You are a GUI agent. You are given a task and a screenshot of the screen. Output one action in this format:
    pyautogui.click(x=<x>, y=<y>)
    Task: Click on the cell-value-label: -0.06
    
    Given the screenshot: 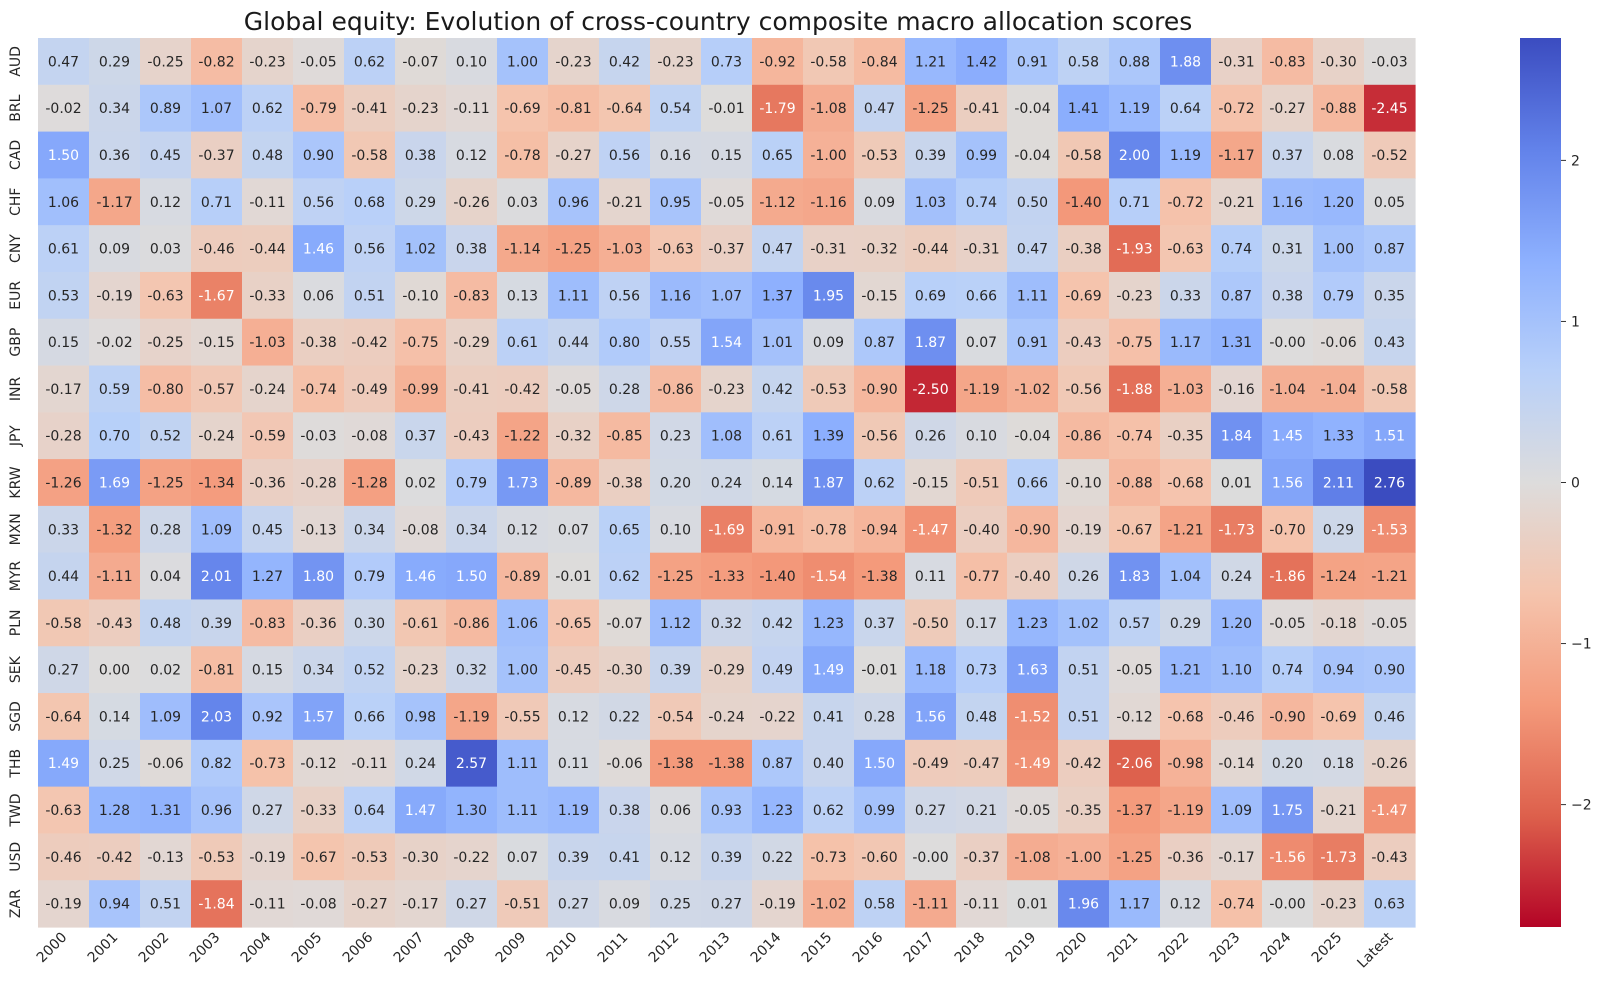 What is the action you would take?
    pyautogui.click(x=165, y=764)
    